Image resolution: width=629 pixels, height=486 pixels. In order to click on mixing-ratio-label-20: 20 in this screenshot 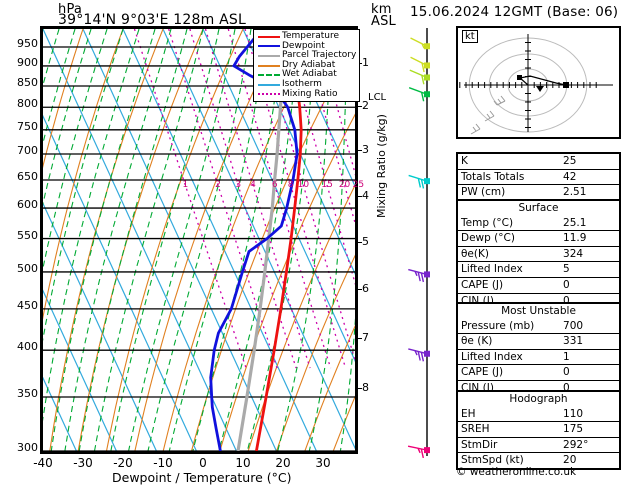, I will do `click(344, 185)`.